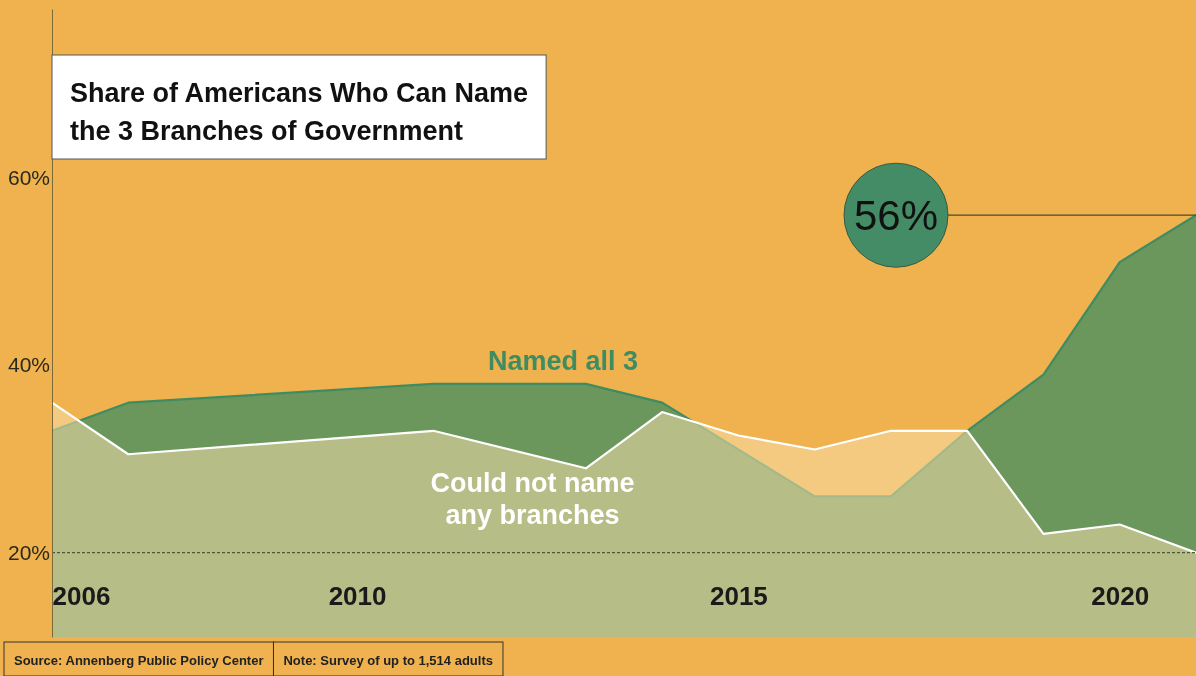 This screenshot has height=676, width=1196. Describe the element at coordinates (81, 595) in the screenshot. I see `x-tick-label: 2006` at that location.